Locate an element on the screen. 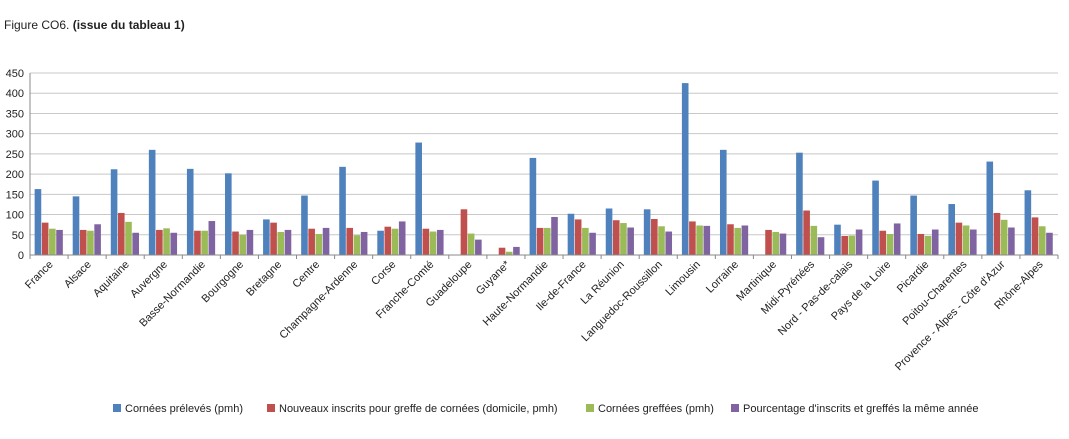  x-tick-label: Aquitaine is located at coordinates (111, 279).